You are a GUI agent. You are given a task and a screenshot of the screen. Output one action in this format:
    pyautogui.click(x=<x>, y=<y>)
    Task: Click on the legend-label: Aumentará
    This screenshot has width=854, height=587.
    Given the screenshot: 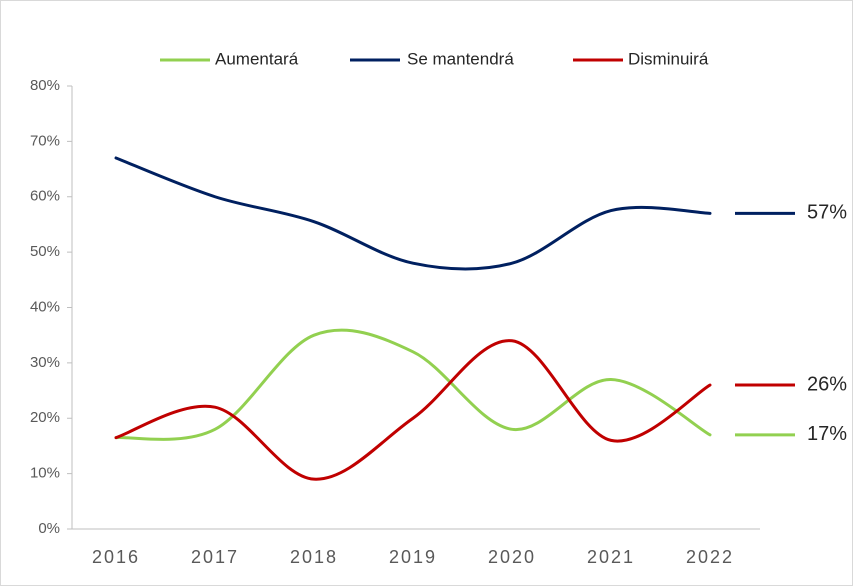 What is the action you would take?
    pyautogui.click(x=257, y=58)
    